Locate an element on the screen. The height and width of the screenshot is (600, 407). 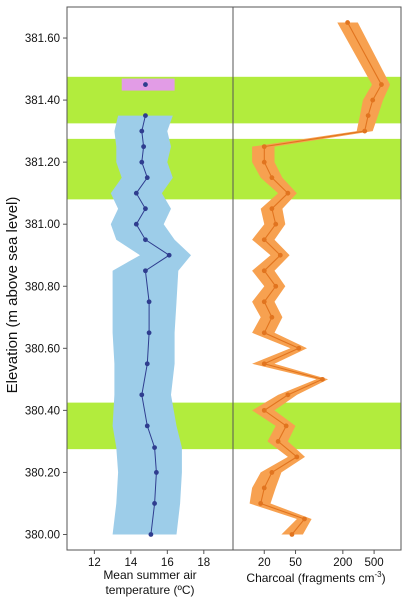
temperature-x-tick-label-2: 14 is located at coordinates (130, 563).